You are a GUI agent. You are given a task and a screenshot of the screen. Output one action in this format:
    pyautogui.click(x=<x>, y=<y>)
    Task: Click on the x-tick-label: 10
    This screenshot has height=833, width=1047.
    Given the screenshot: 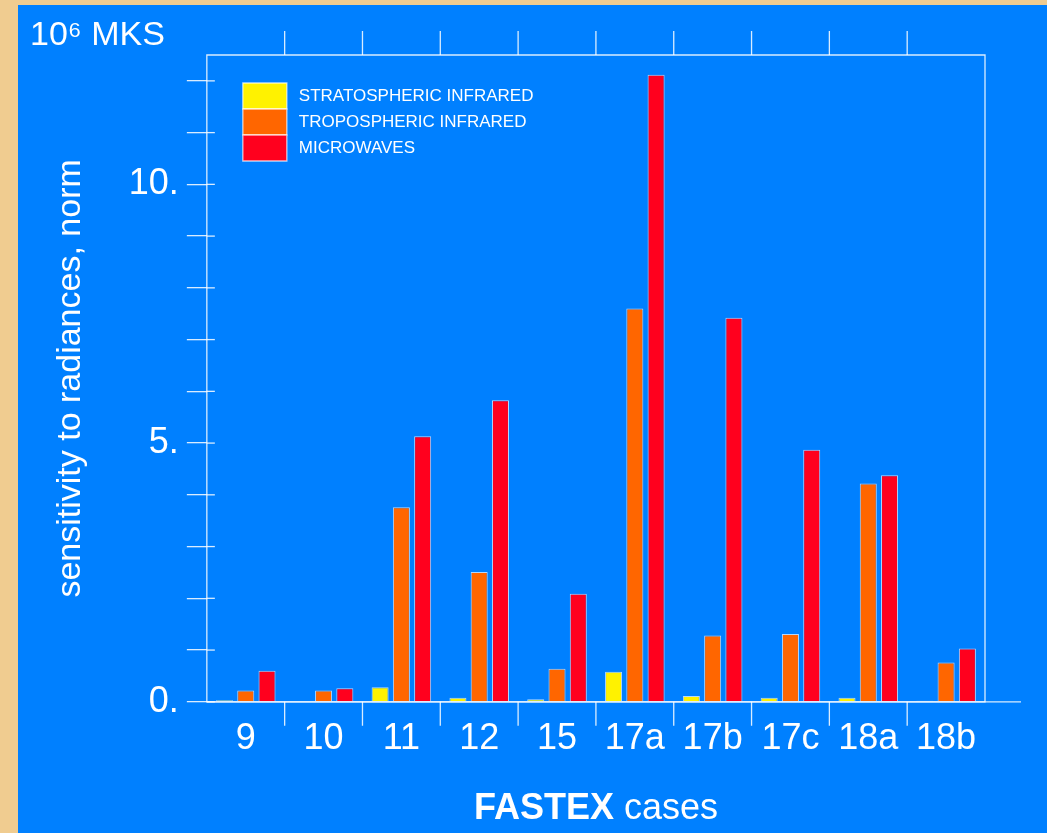 What is the action you would take?
    pyautogui.click(x=323, y=737)
    